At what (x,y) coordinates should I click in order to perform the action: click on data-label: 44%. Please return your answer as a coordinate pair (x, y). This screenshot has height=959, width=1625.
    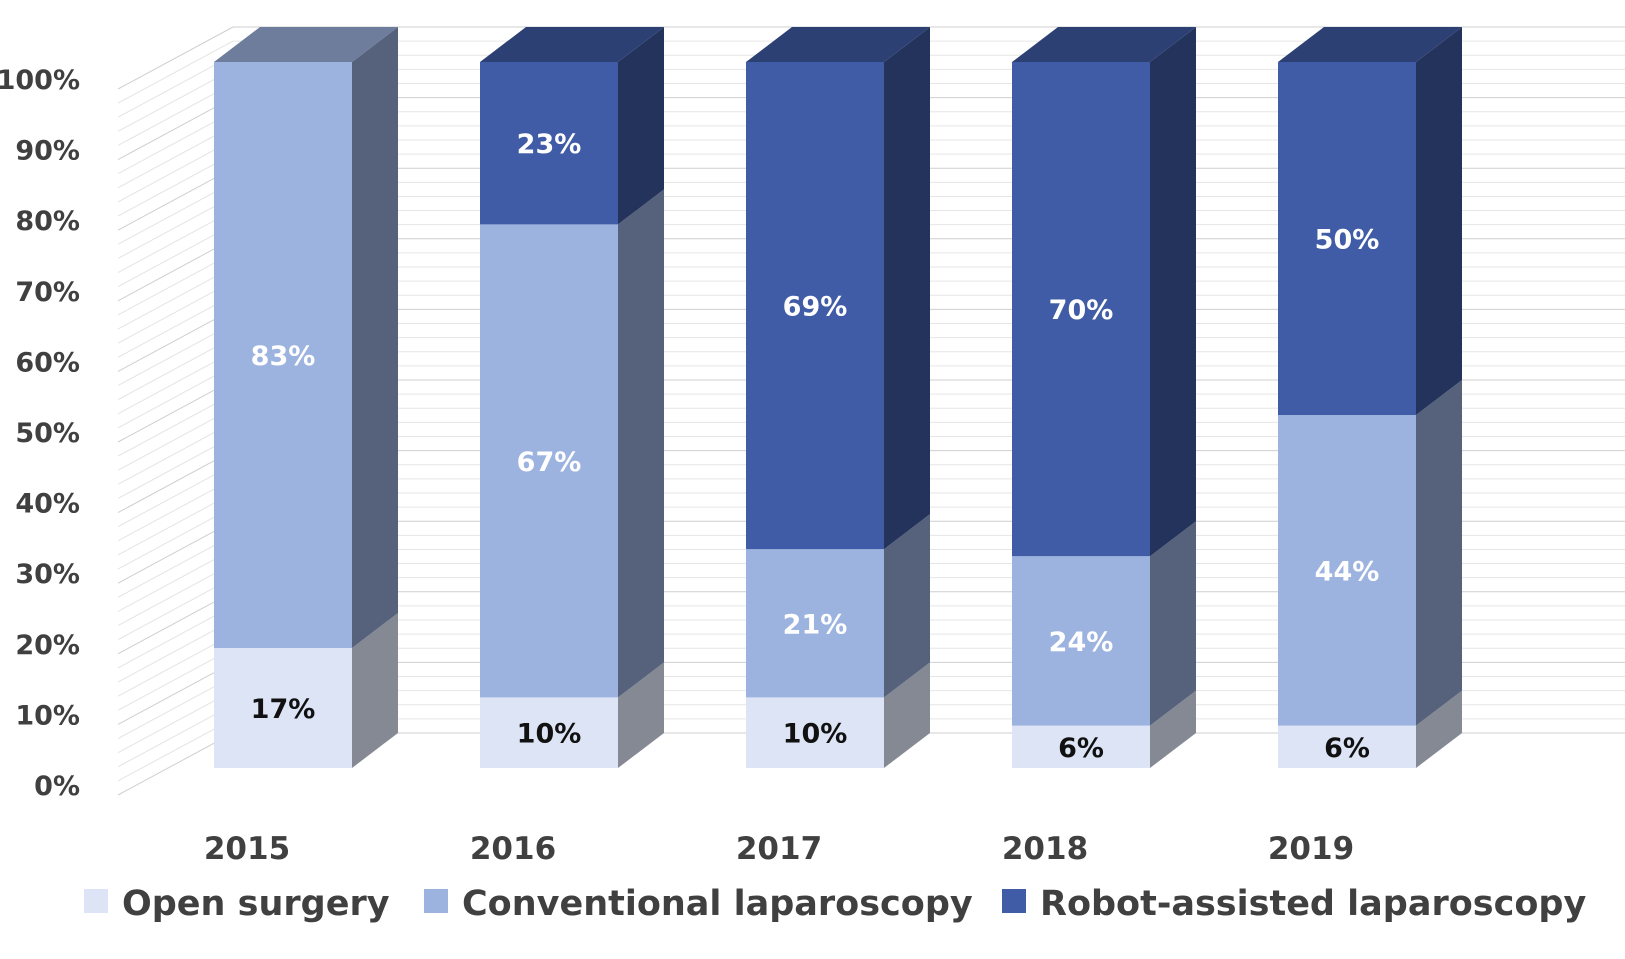
    Looking at the image, I should click on (1347, 571).